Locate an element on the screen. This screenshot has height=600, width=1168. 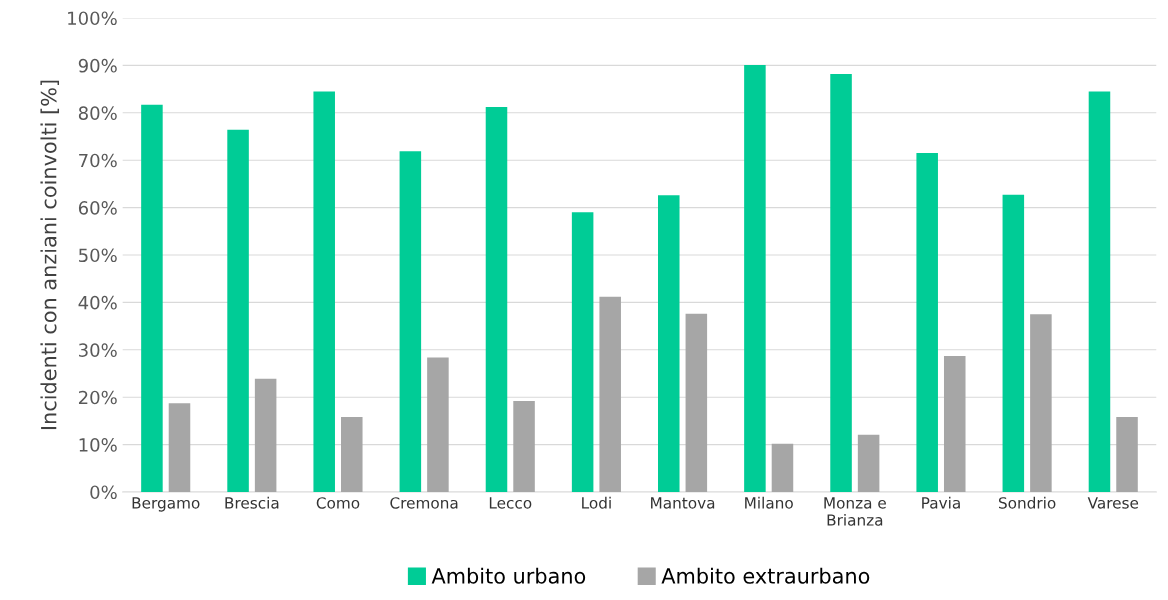
x-tick-label: Lodi is located at coordinates (596, 502).